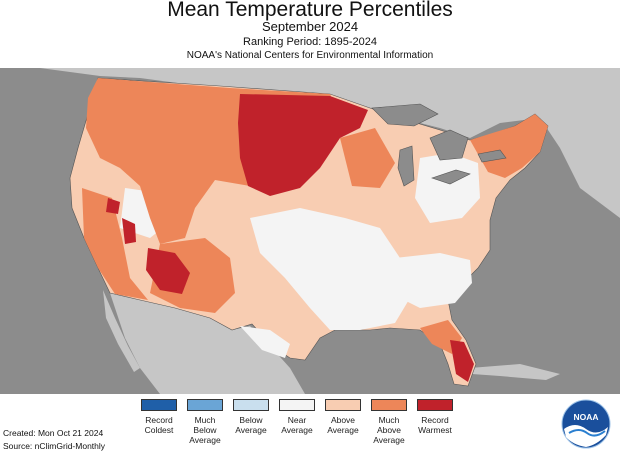 This screenshot has height=453, width=620. What do you see at coordinates (53, 433) in the screenshot?
I see `created-date: Created: Mon Oct 21 2024` at bounding box center [53, 433].